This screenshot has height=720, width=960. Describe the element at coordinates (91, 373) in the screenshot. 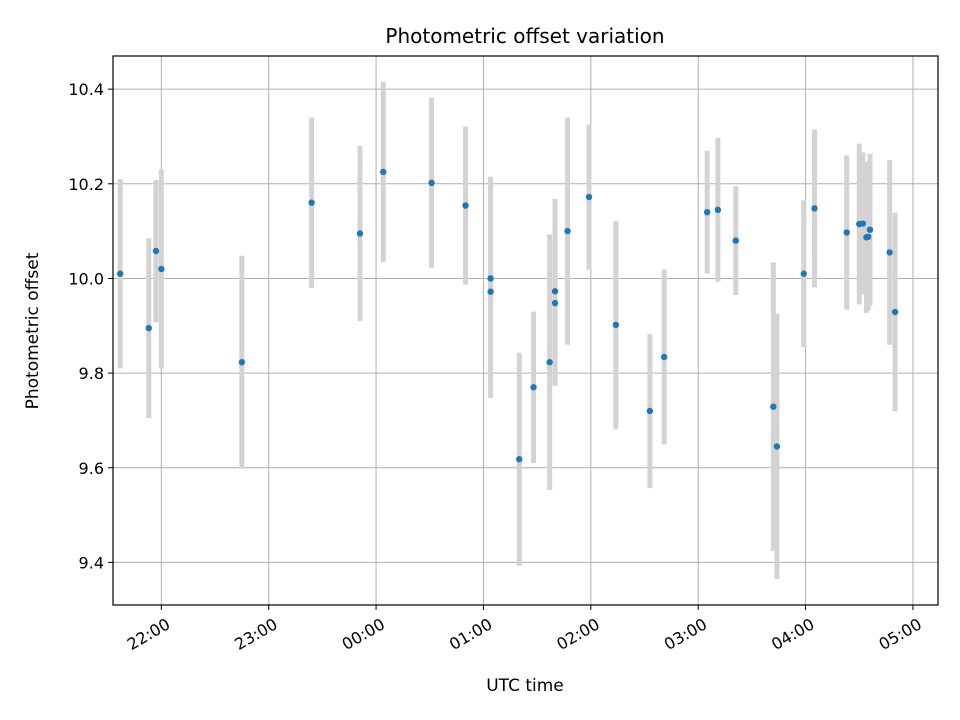

I see `y-tick-label: 9.8` at that location.